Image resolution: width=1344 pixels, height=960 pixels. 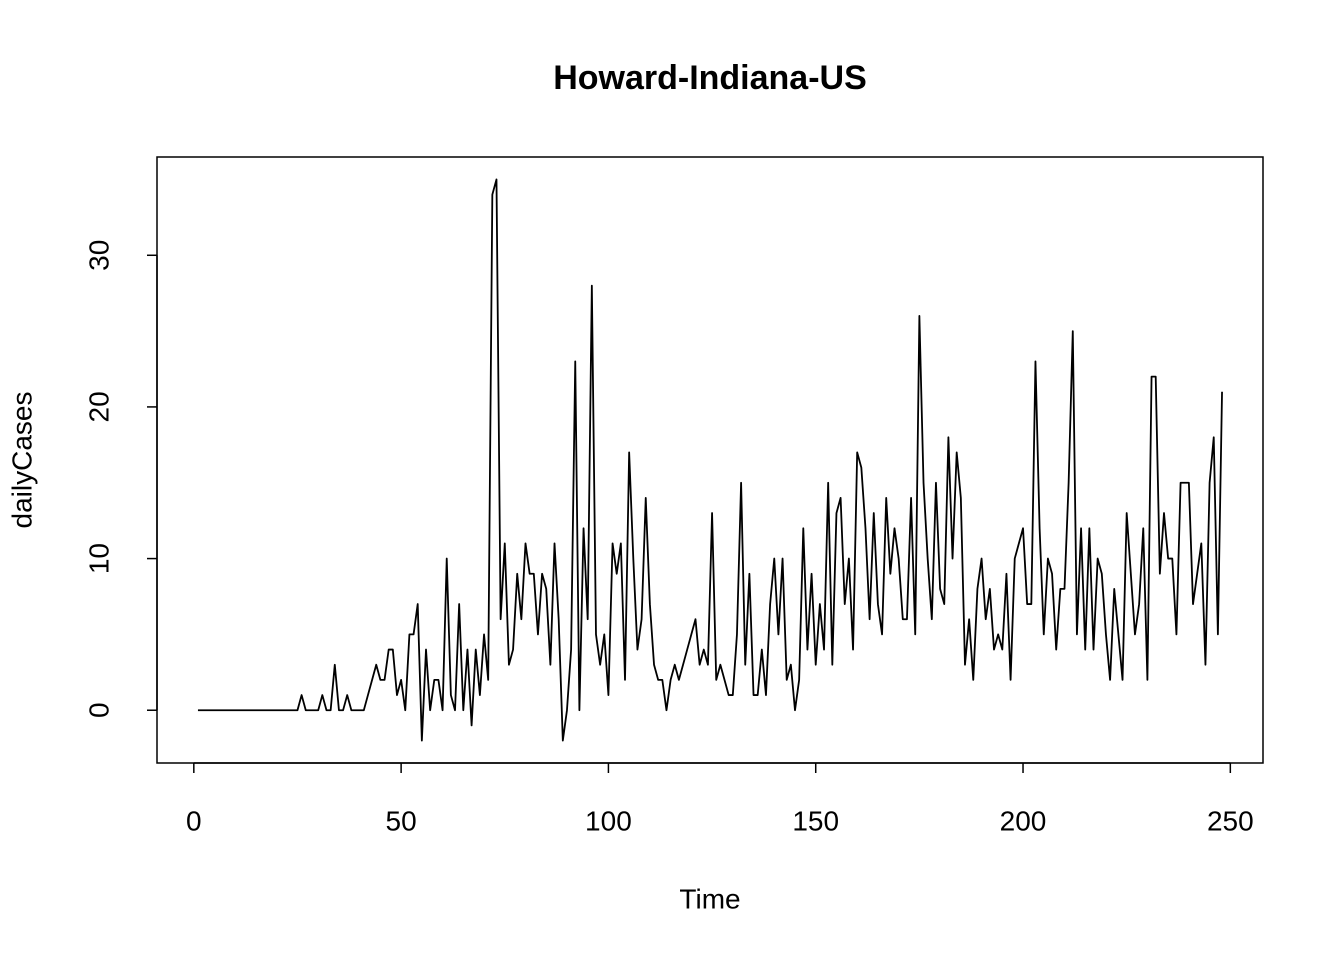 I want to click on y-tick-label: 20, so click(x=98, y=406).